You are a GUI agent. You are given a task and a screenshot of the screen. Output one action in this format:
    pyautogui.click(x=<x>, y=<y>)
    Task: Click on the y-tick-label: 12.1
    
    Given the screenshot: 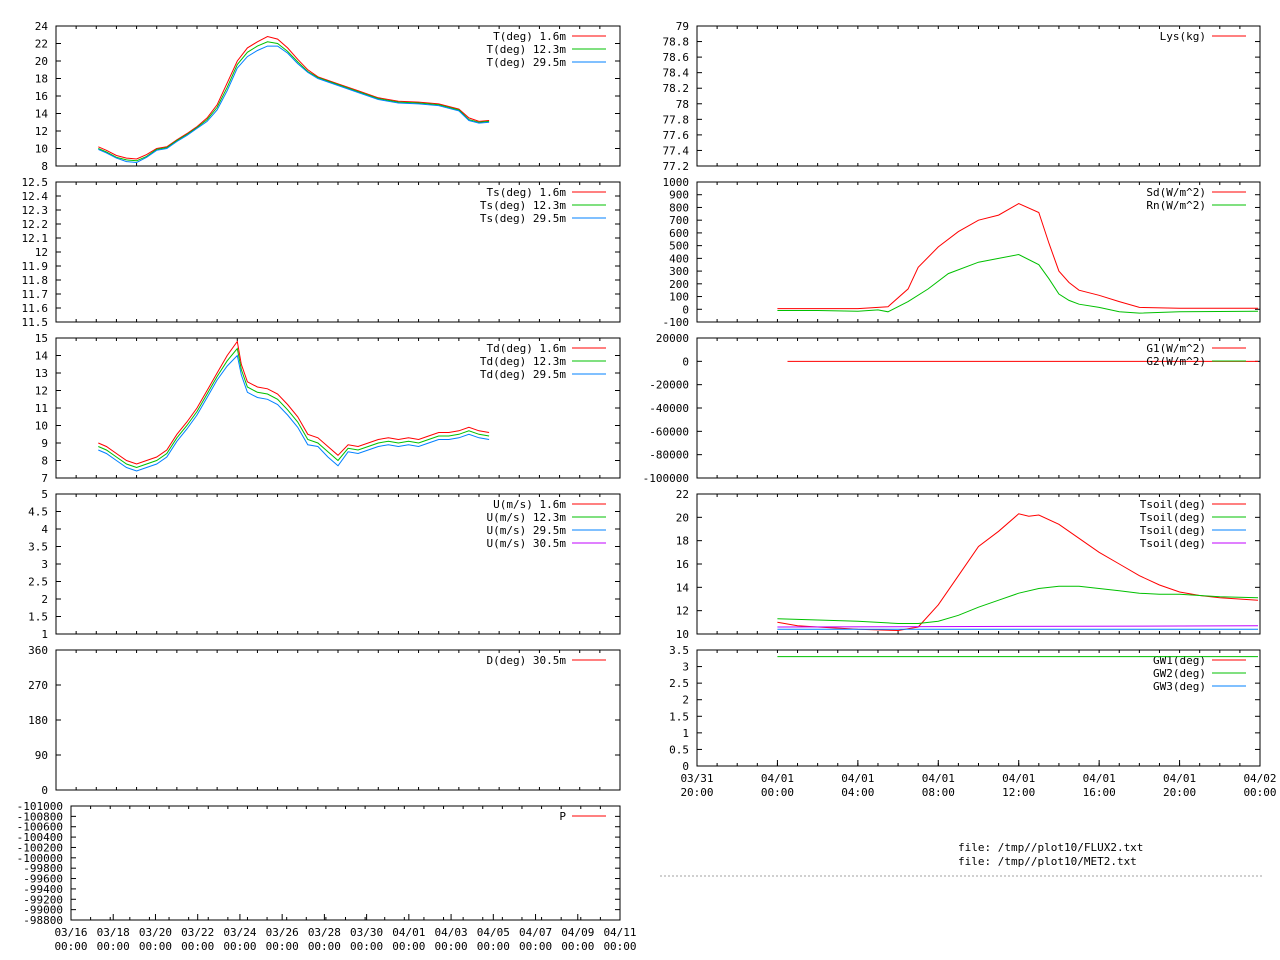 What is the action you would take?
    pyautogui.click(x=35, y=238)
    